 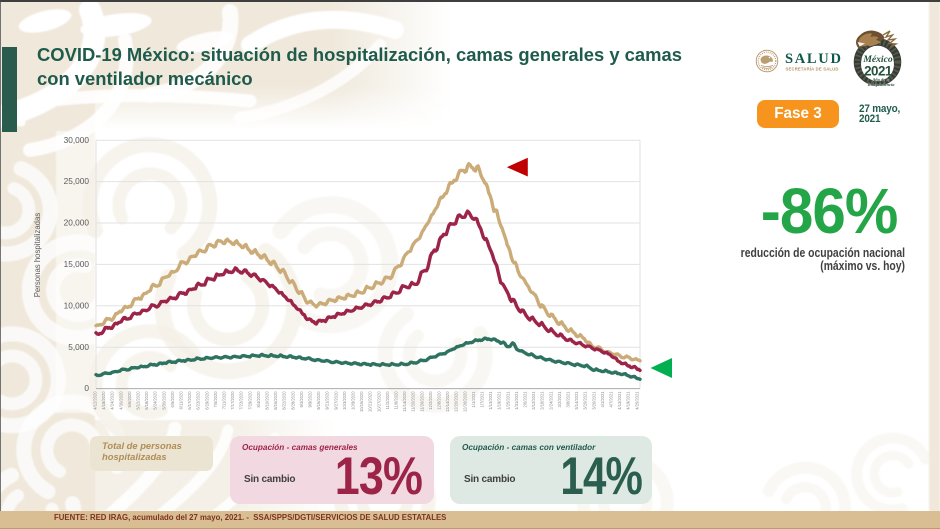 I want to click on svg-text: 5/6/2020, so click(x=129, y=399).